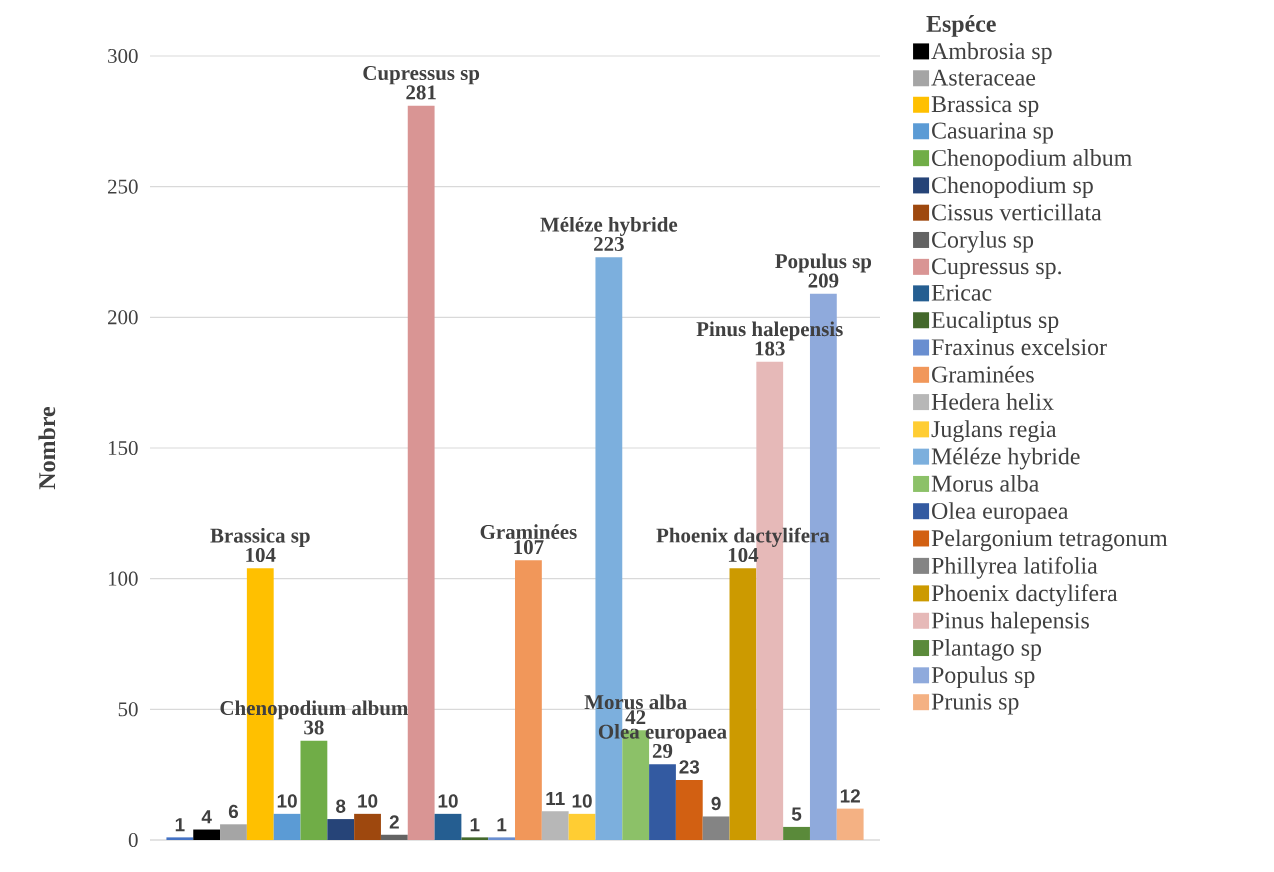  I want to click on legend-label: Olea europaea, so click(1000, 513).